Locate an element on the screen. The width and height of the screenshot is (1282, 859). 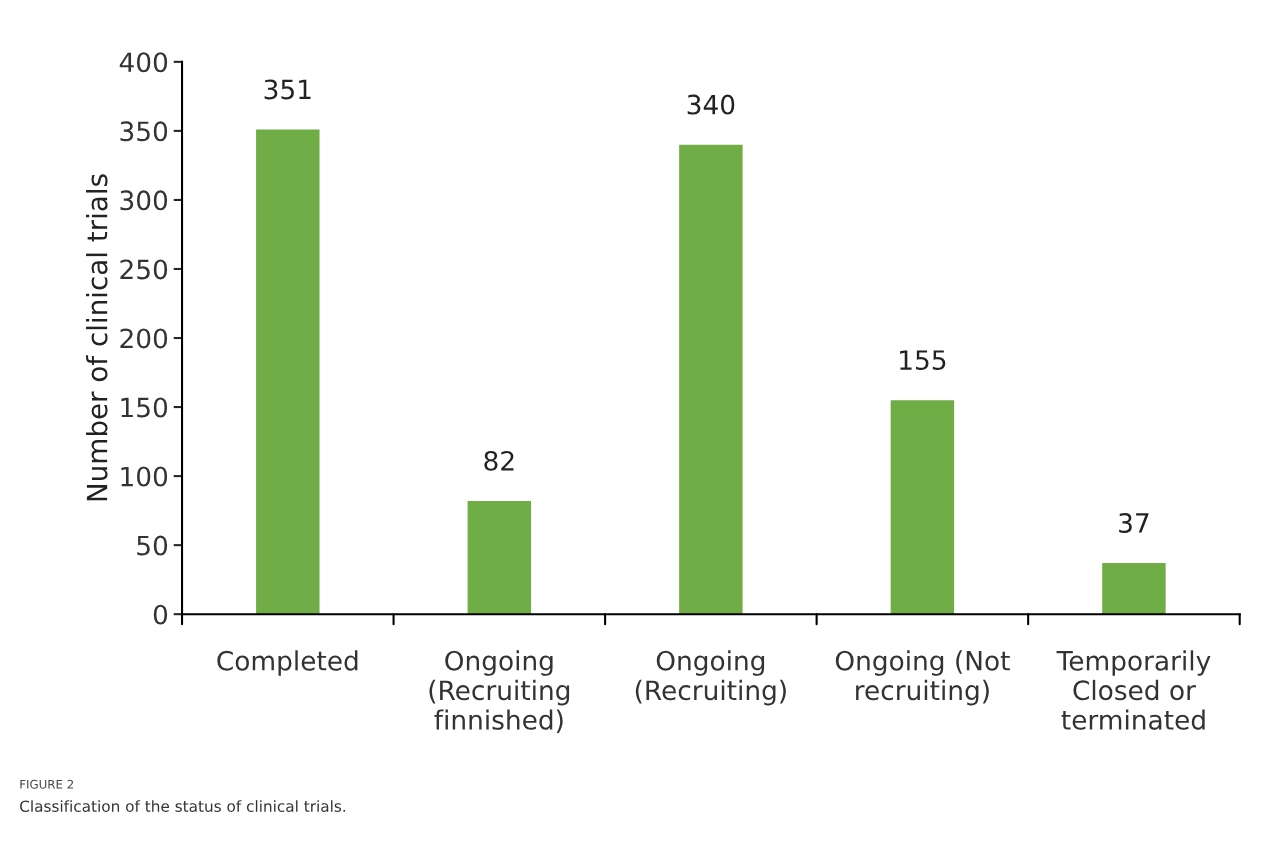
y-tick-label: 250 is located at coordinates (144, 269).